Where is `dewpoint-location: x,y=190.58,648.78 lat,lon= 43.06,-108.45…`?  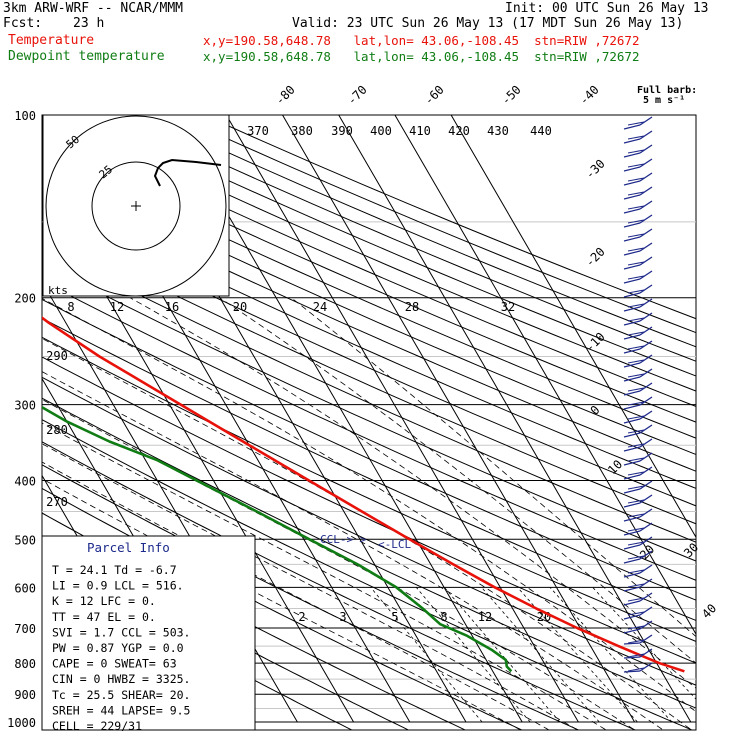 dewpoint-location: x,y=190.58,648.78 lat,lon= 43.06,-108.45… is located at coordinates (421, 56).